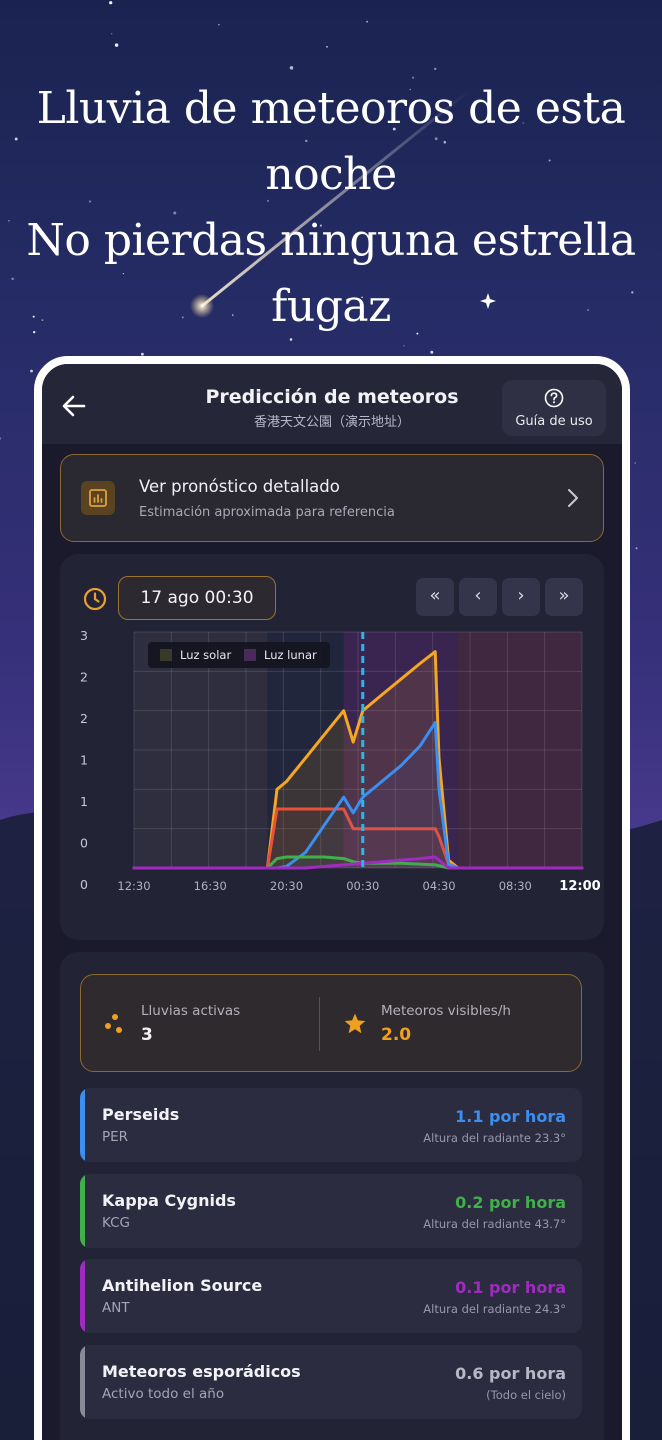 The image size is (662, 1440). What do you see at coordinates (554, 398) in the screenshot?
I see `help-circle-icon` at bounding box center [554, 398].